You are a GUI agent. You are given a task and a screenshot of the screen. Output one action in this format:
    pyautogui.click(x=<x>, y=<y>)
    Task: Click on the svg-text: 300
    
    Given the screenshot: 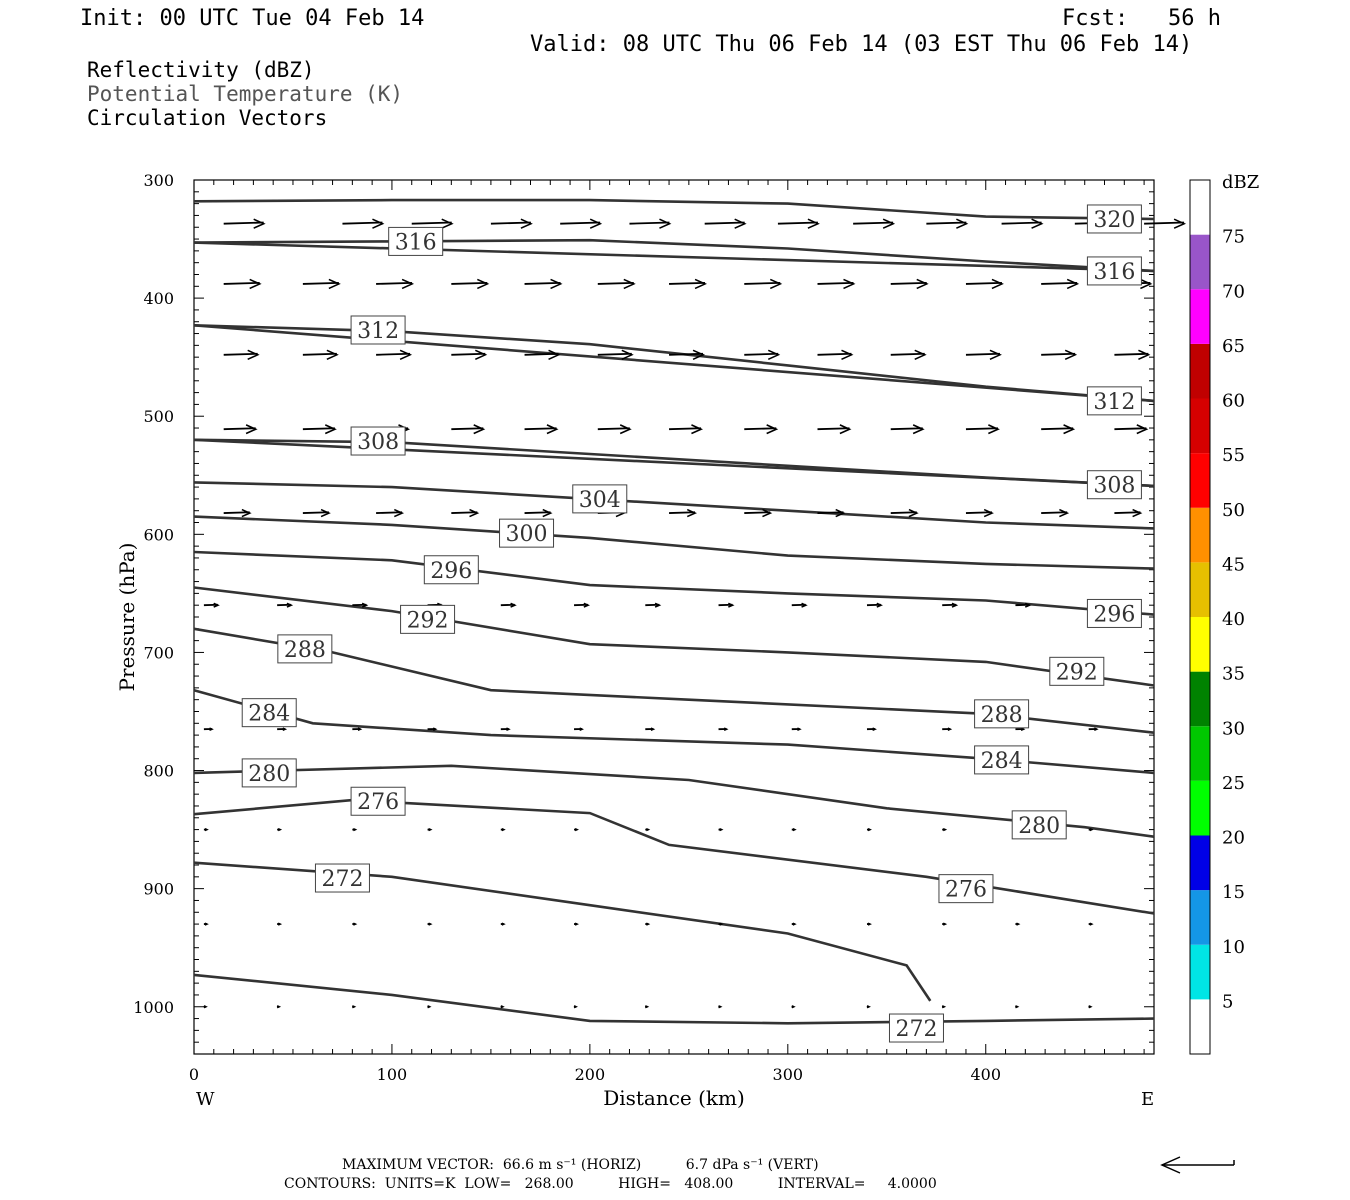 What is the action you would take?
    pyautogui.click(x=527, y=534)
    